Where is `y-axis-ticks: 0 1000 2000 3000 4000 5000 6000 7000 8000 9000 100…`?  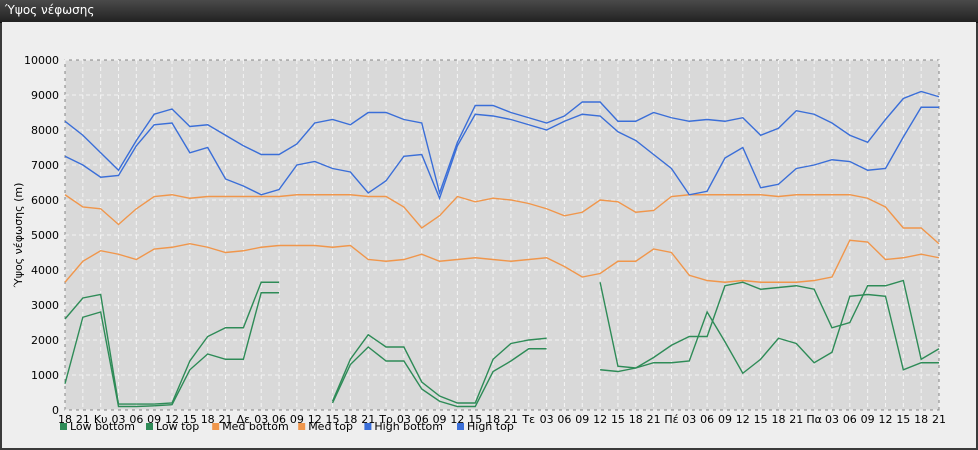 y-axis-ticks: 0 1000 2000 3000 4000 5000 6000 7000 8000 9000 100… is located at coordinates (41, 235).